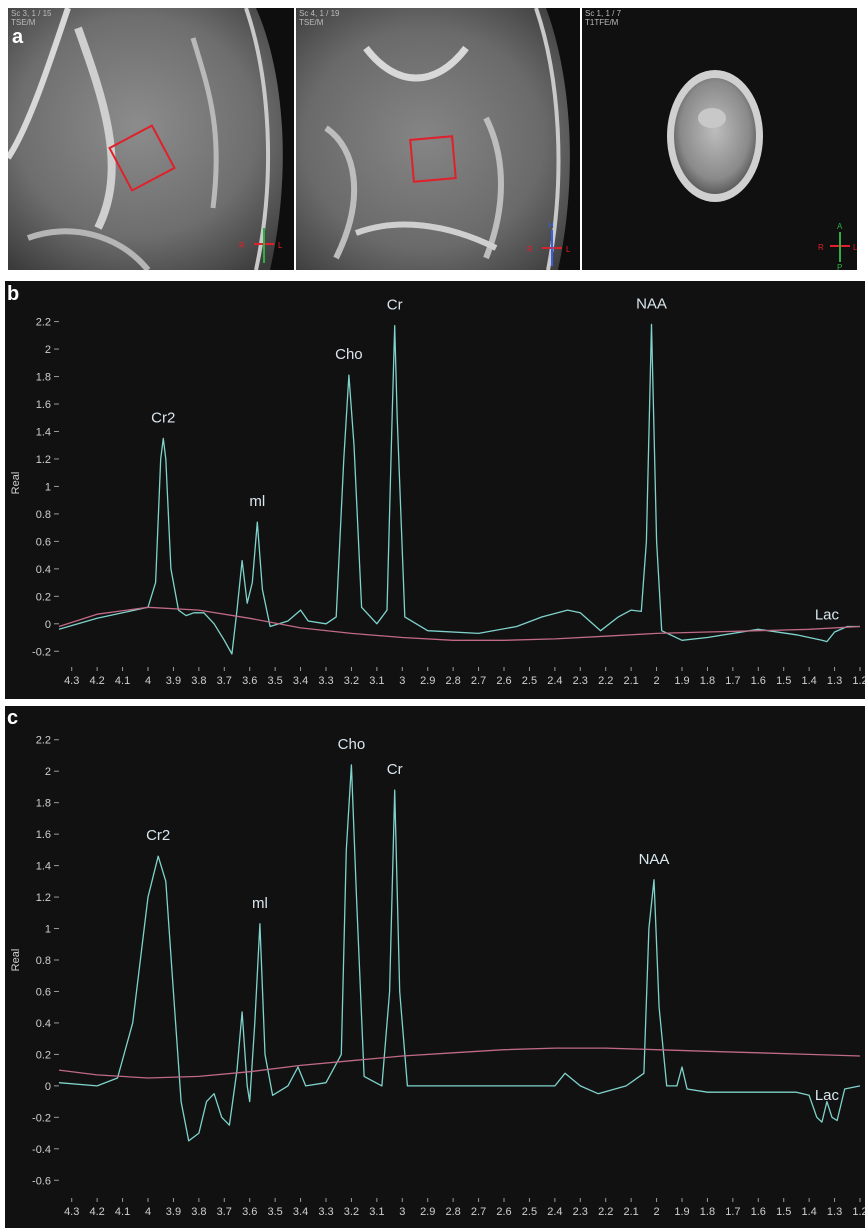 Image resolution: width=865 pixels, height=1228 pixels. Describe the element at coordinates (459, 1063) in the screenshot. I see `baseline-fit-line` at that location.